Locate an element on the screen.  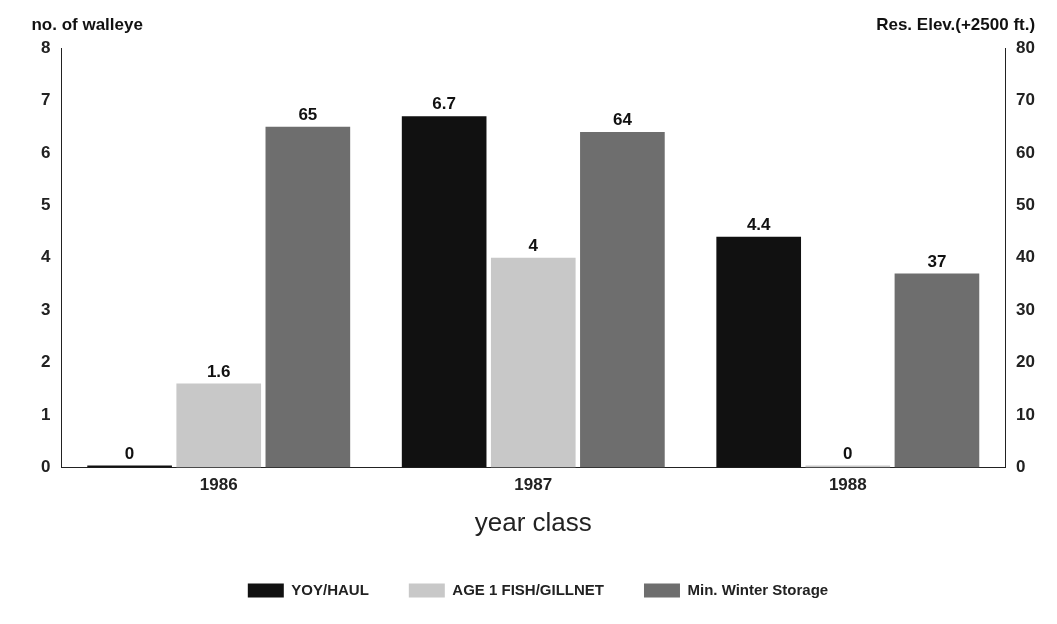
y-tick-label: 3 is located at coordinates (45, 309).